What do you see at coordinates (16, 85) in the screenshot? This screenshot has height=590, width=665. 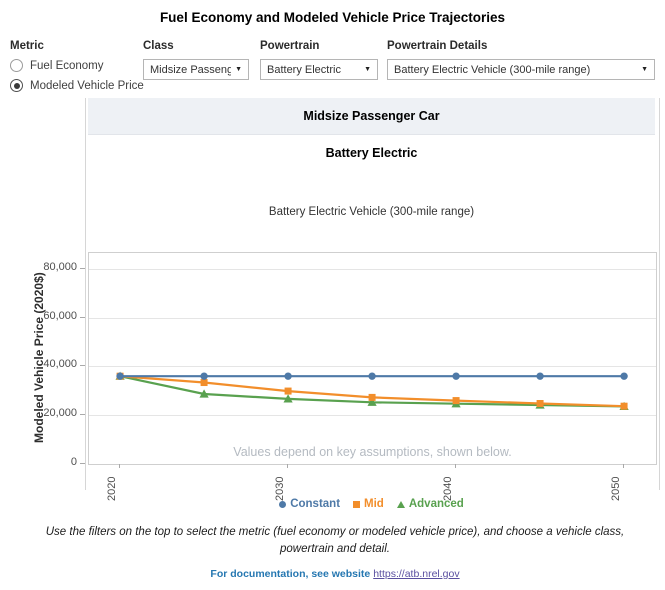 I see `radio-button-selected` at bounding box center [16, 85].